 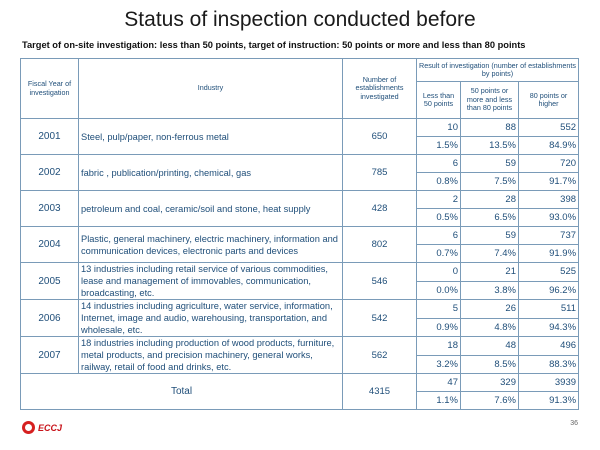 What do you see at coordinates (489, 364) in the screenshot?
I see `percent-mid-cell: 8.5%` at bounding box center [489, 364].